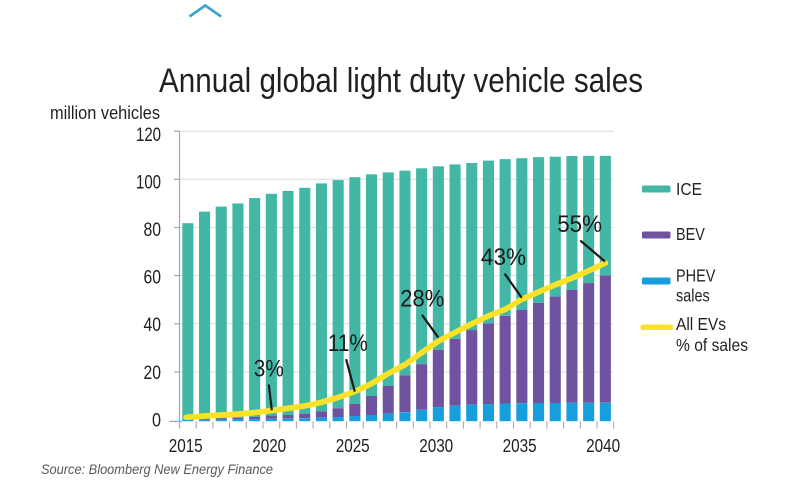 This screenshot has height=494, width=786. I want to click on svg-text:Annual global light duty vehic: Annual global light duty vehicle sales, so click(401, 81).